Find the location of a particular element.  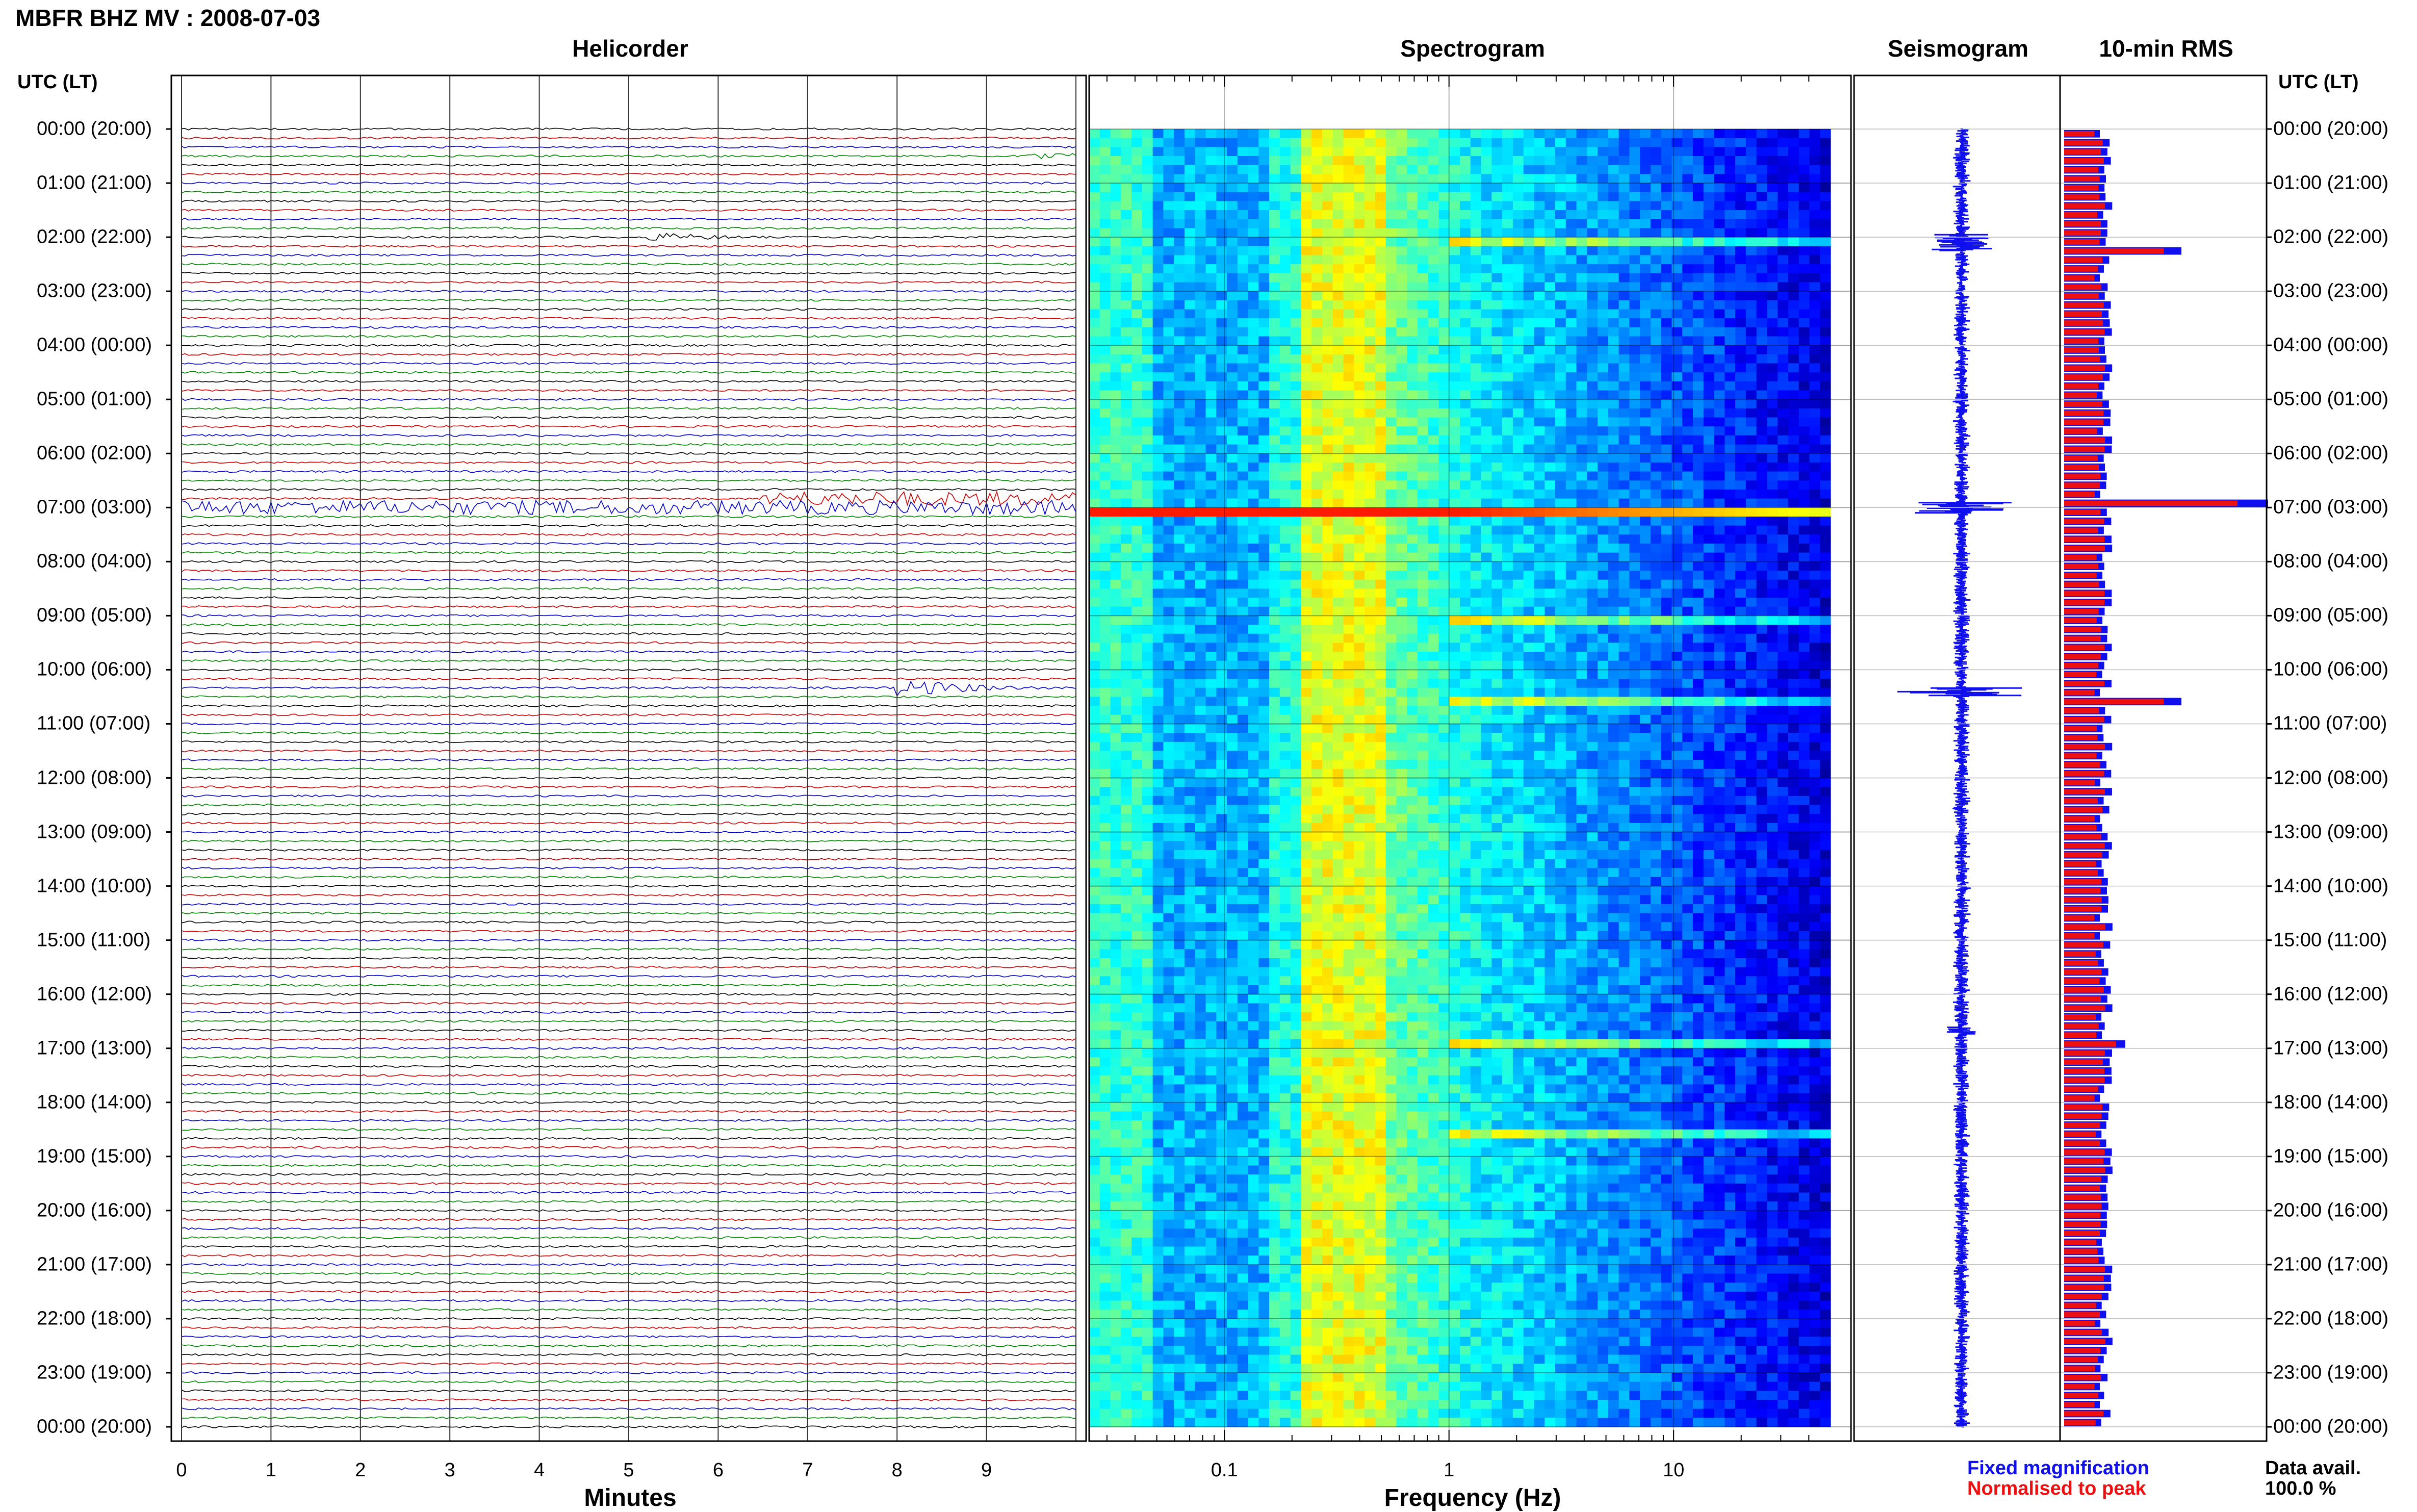

minute-tick-label: 9 is located at coordinates (986, 1470).